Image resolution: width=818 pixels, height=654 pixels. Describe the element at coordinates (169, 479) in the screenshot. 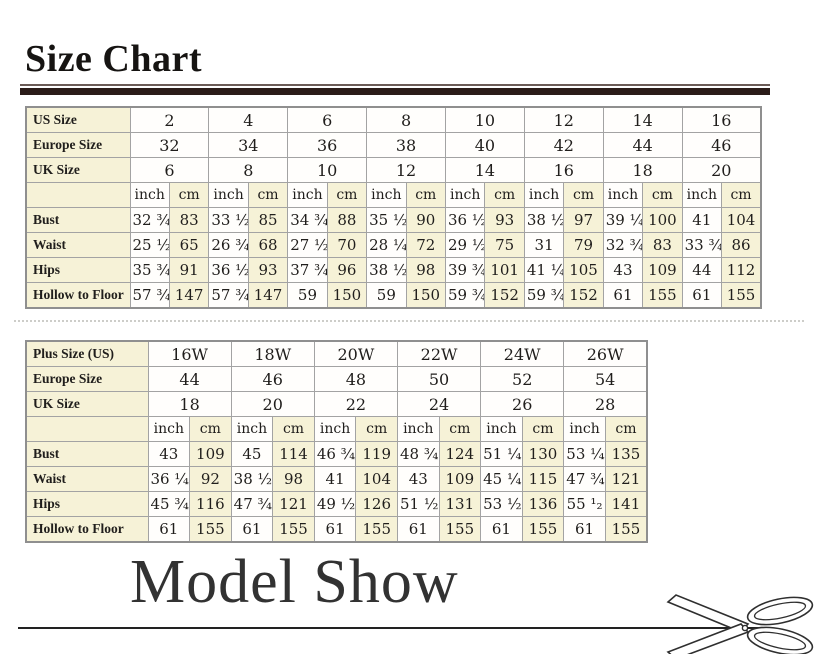

I see `measurement-cell: 36 ¼` at that location.